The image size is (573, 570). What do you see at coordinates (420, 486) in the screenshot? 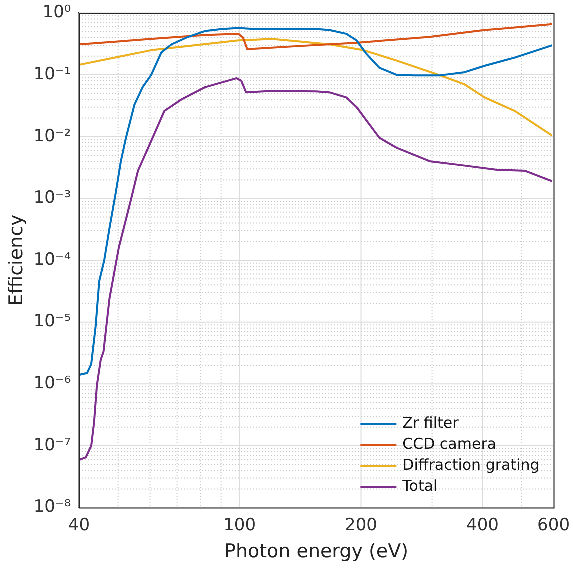
I see `legend-label: Total` at bounding box center [420, 486].